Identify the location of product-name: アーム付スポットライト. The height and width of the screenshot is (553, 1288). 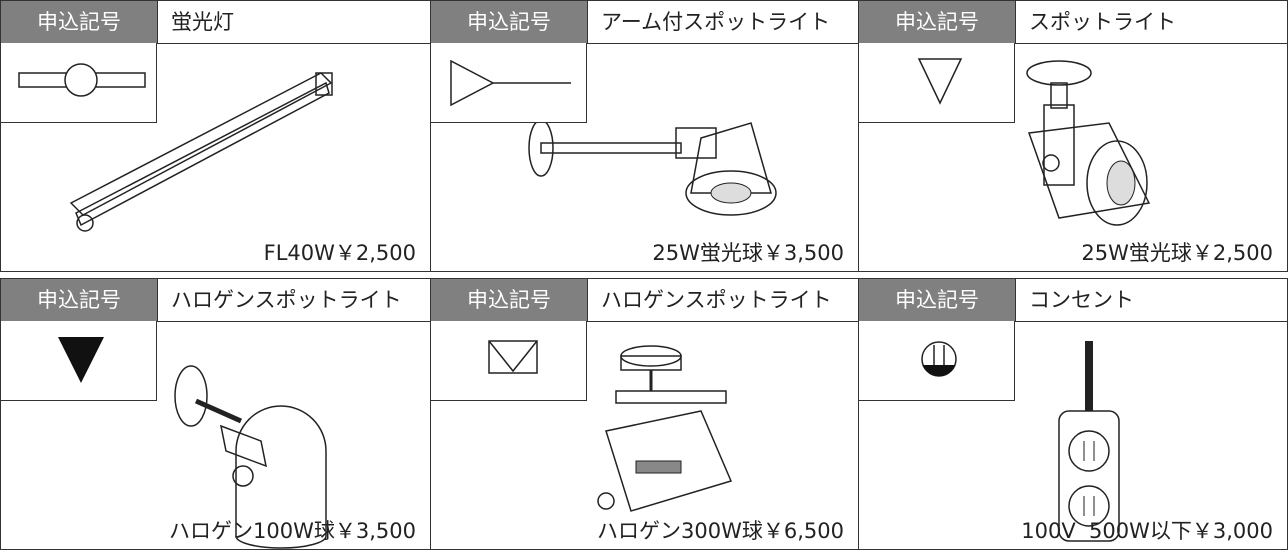
(716, 22).